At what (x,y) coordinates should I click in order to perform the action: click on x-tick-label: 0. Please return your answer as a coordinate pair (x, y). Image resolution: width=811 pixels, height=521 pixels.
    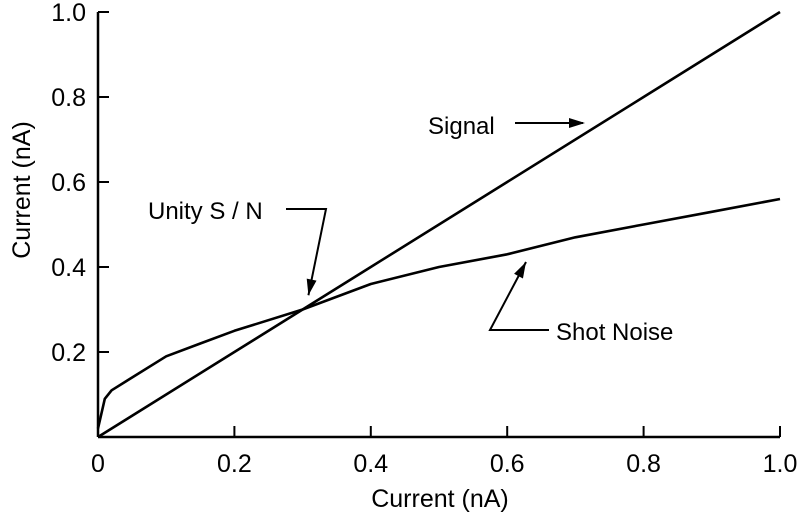
    Looking at the image, I should click on (98, 464).